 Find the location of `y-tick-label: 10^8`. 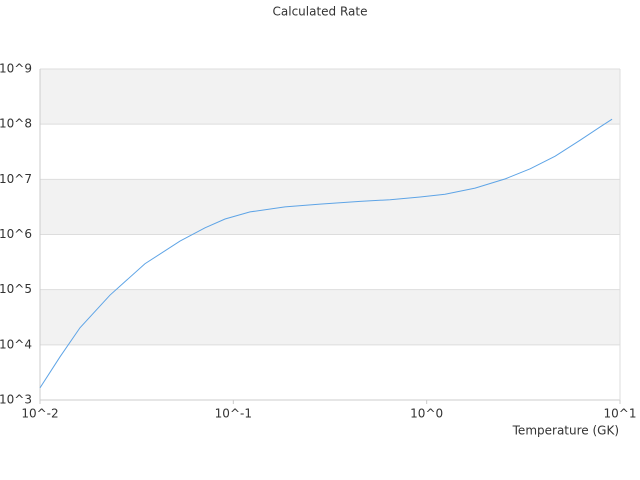

y-tick-label: 10^8 is located at coordinates (16, 124).